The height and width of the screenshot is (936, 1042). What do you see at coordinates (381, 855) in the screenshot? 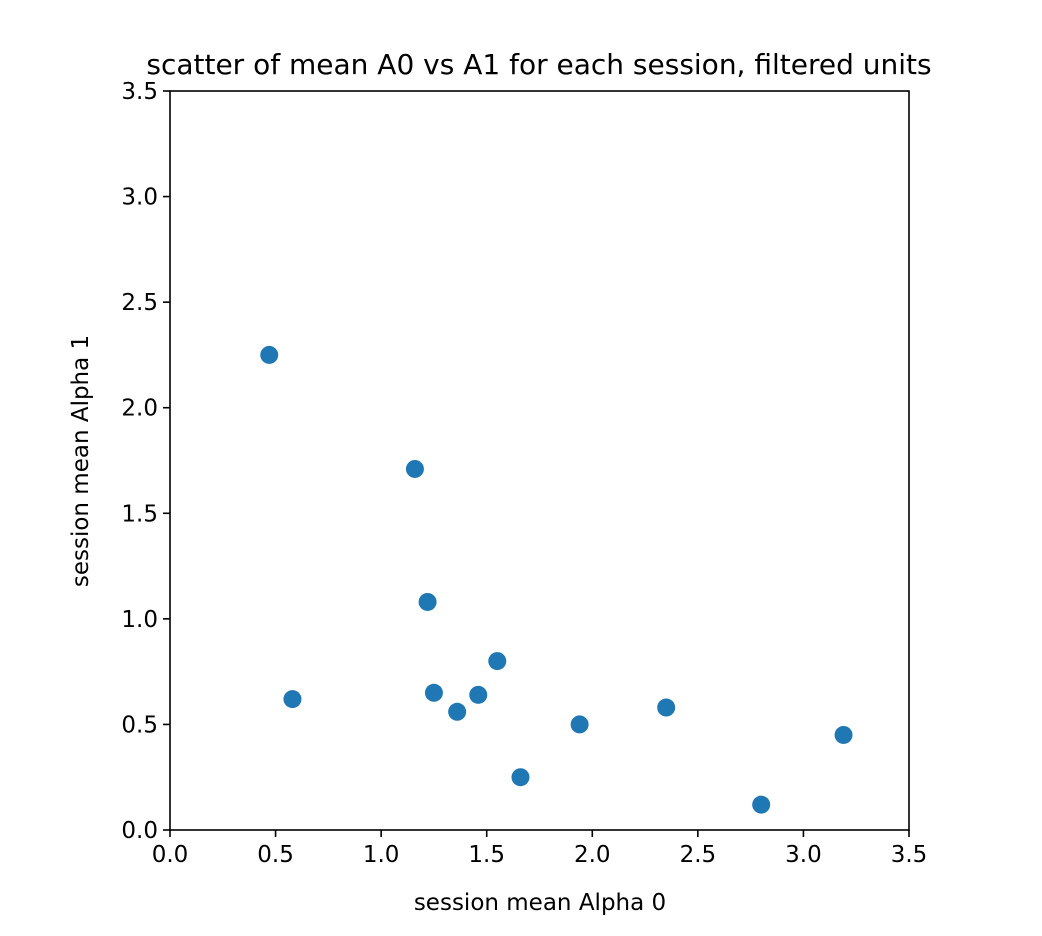
I see `x-tick-label: 1.0` at bounding box center [381, 855].